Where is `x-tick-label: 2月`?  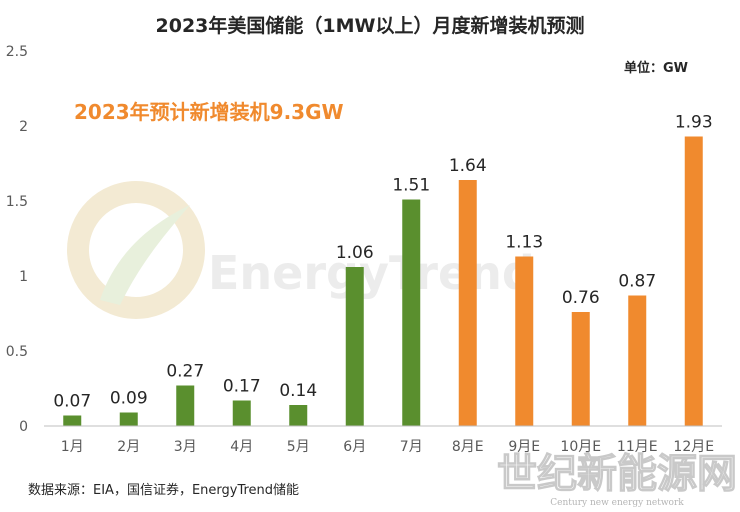
x-tick-label: 2月 is located at coordinates (128, 447).